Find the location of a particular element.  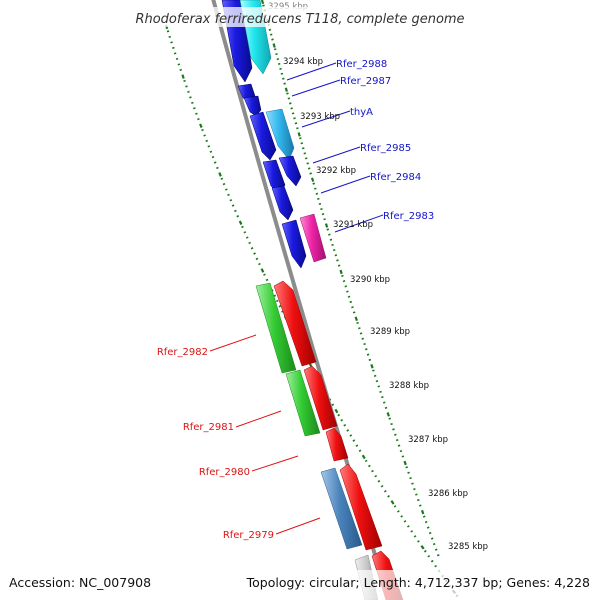

accession-label: Accession: NC_007908 is located at coordinates (80, 582).